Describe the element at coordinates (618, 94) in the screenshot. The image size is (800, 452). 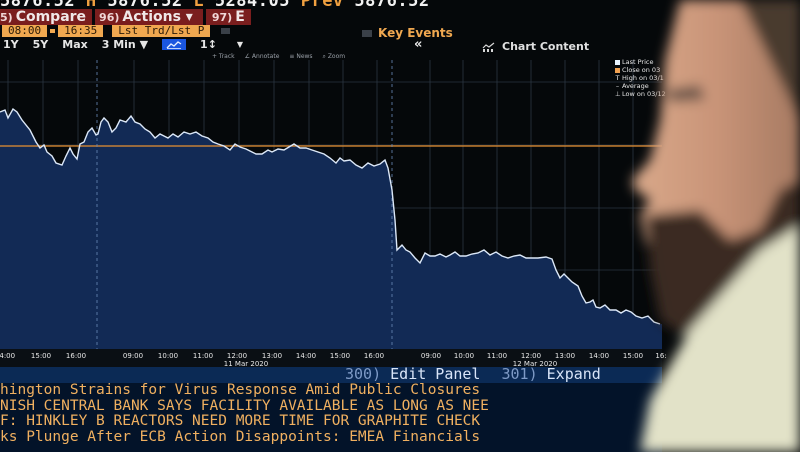
I see `low-marker-icon: ⊥` at that location.